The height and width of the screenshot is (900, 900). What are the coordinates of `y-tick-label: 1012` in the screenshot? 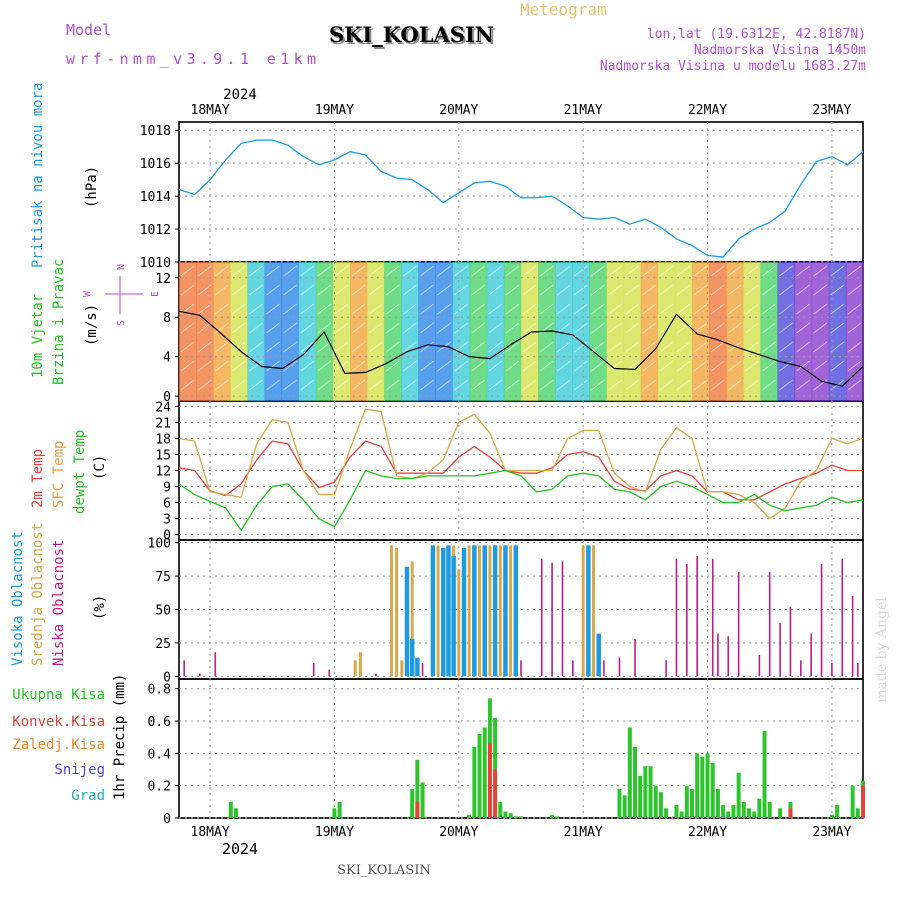 It's located at (155, 230).